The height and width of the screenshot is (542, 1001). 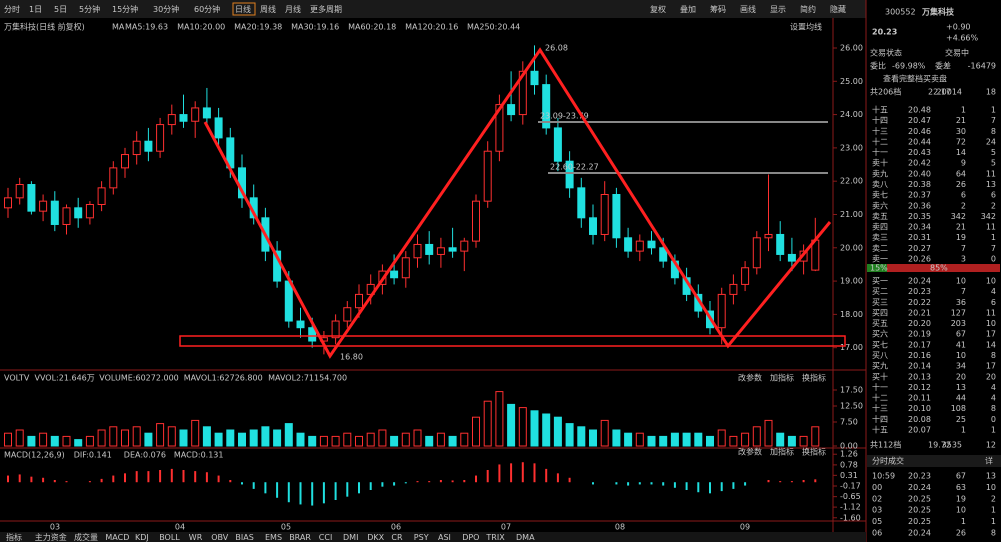 What do you see at coordinates (919, 344) in the screenshot?
I see `book-price: 20.17` at bounding box center [919, 344].